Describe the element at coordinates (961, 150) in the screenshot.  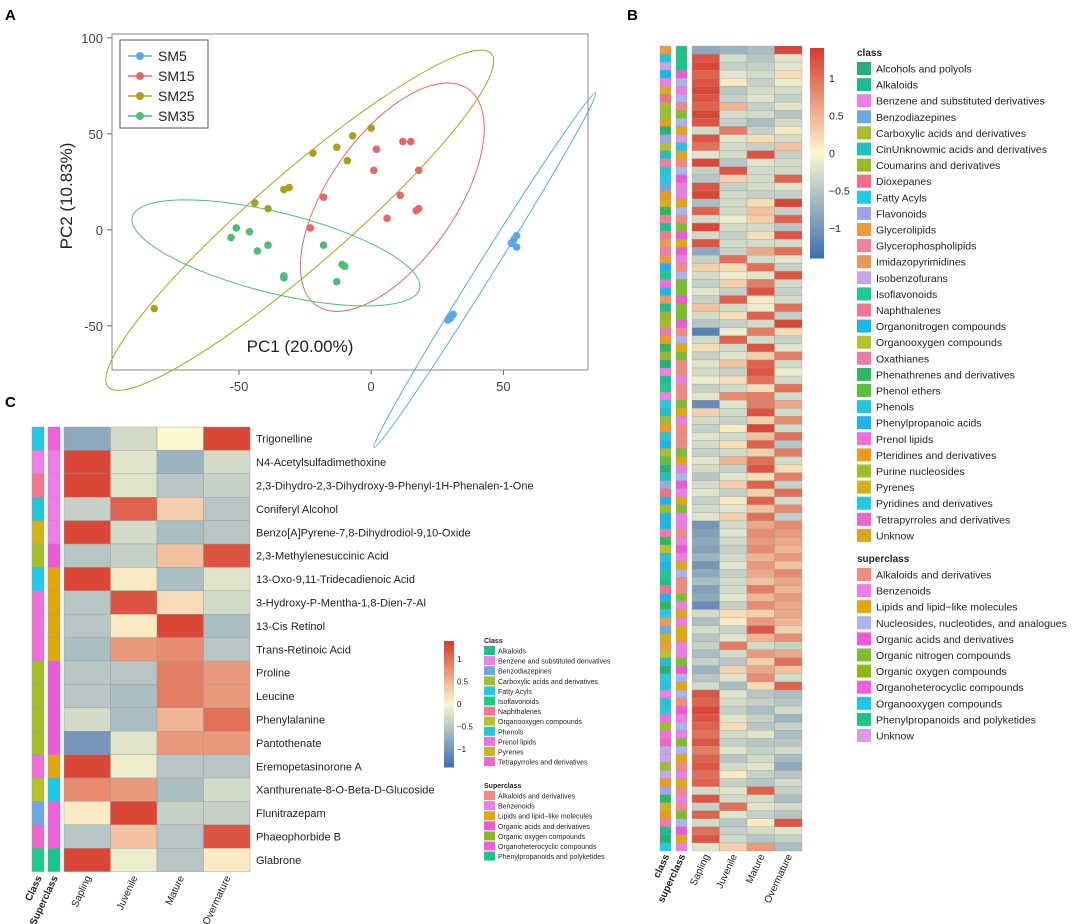
I see `class-legend-label-cinunknowmic-acids-and-derivatives: CinUnknowmic acids and derivatives` at that location.